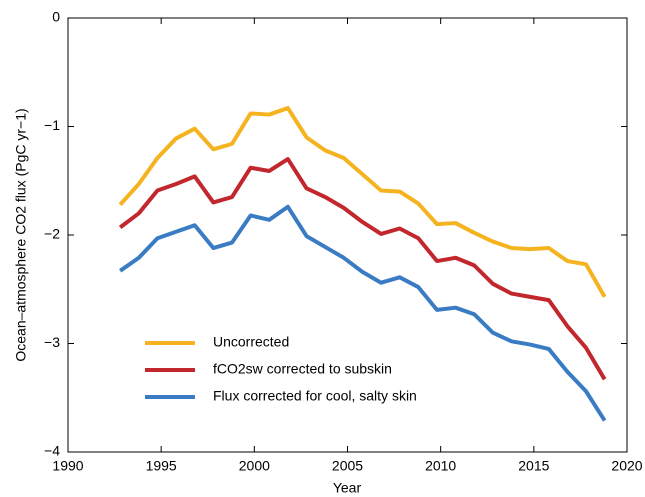 The height and width of the screenshot is (497, 645). I want to click on x-tick-label: 2020, so click(626, 466).